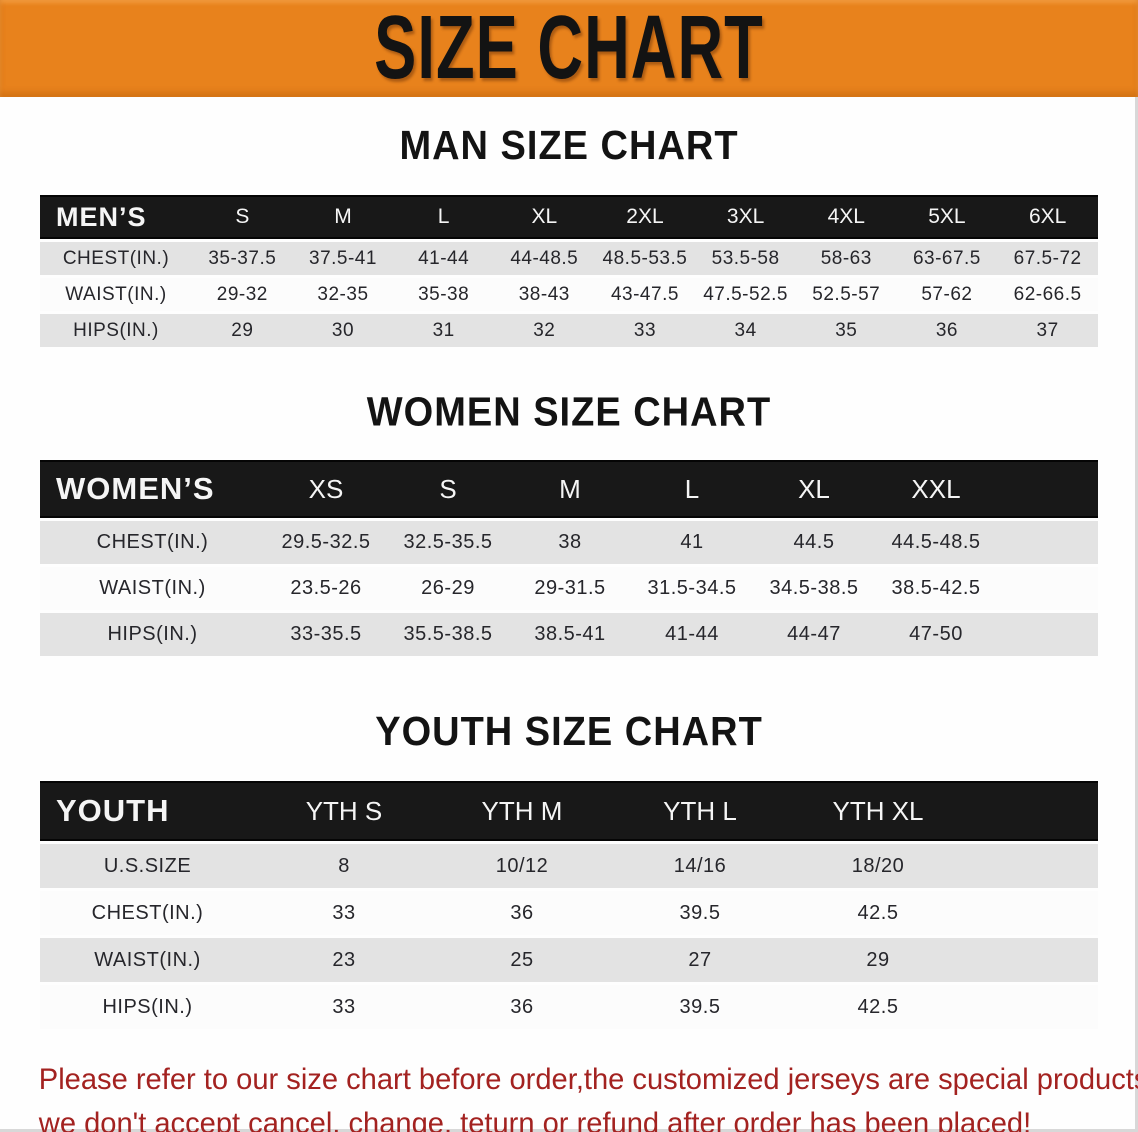 Image resolution: width=1138 pixels, height=1132 pixels. What do you see at coordinates (878, 866) in the screenshot?
I see `cell: 18/20` at bounding box center [878, 866].